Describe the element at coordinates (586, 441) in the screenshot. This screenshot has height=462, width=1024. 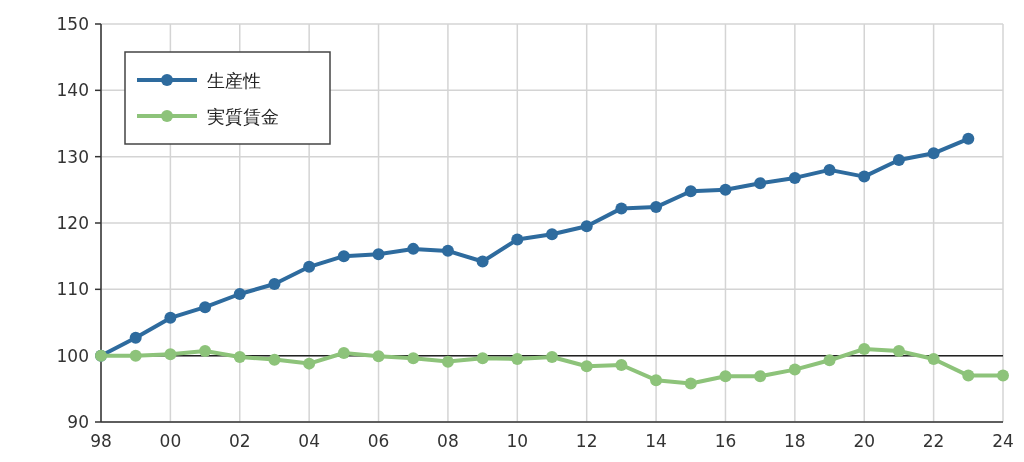
I see `x-tick-label: 12` at that location.